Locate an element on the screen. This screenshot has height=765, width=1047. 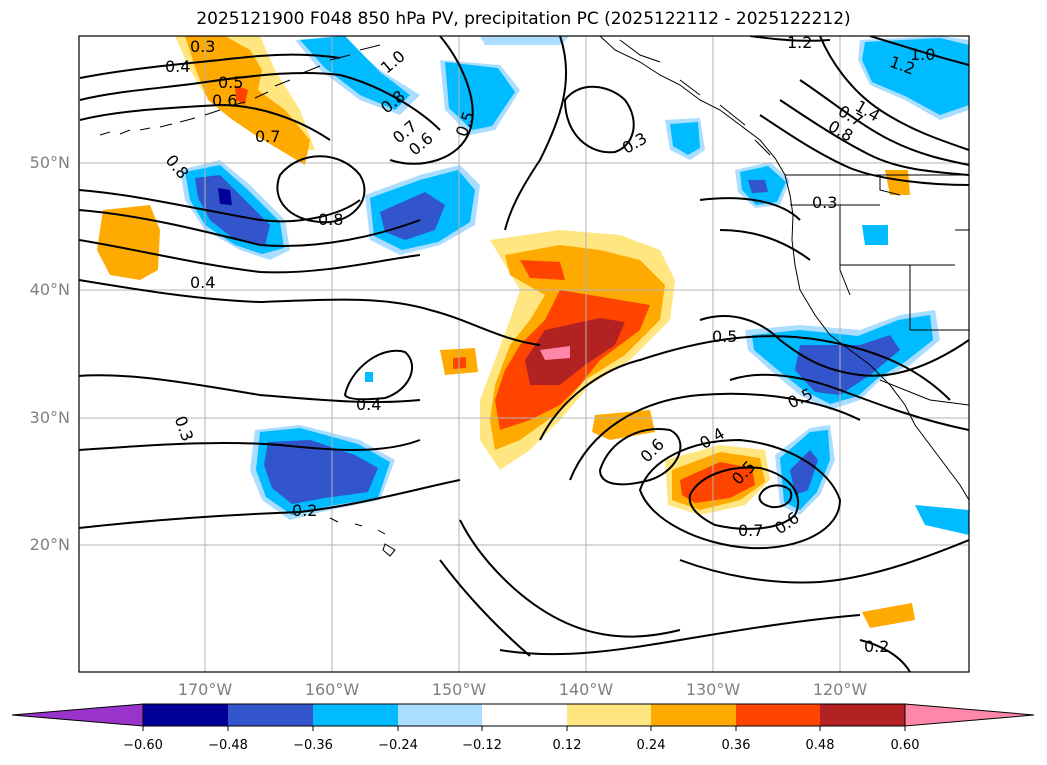
colorbar-tick-label: −0.48 is located at coordinates (228, 745).